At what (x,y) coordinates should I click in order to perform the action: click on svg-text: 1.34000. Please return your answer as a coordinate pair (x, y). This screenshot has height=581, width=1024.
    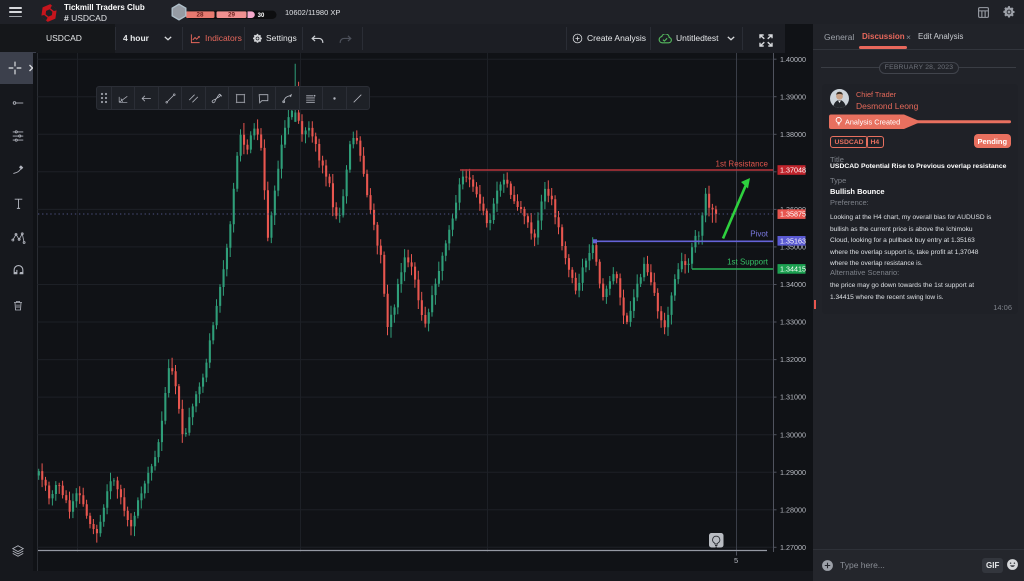
    Looking at the image, I should click on (793, 284).